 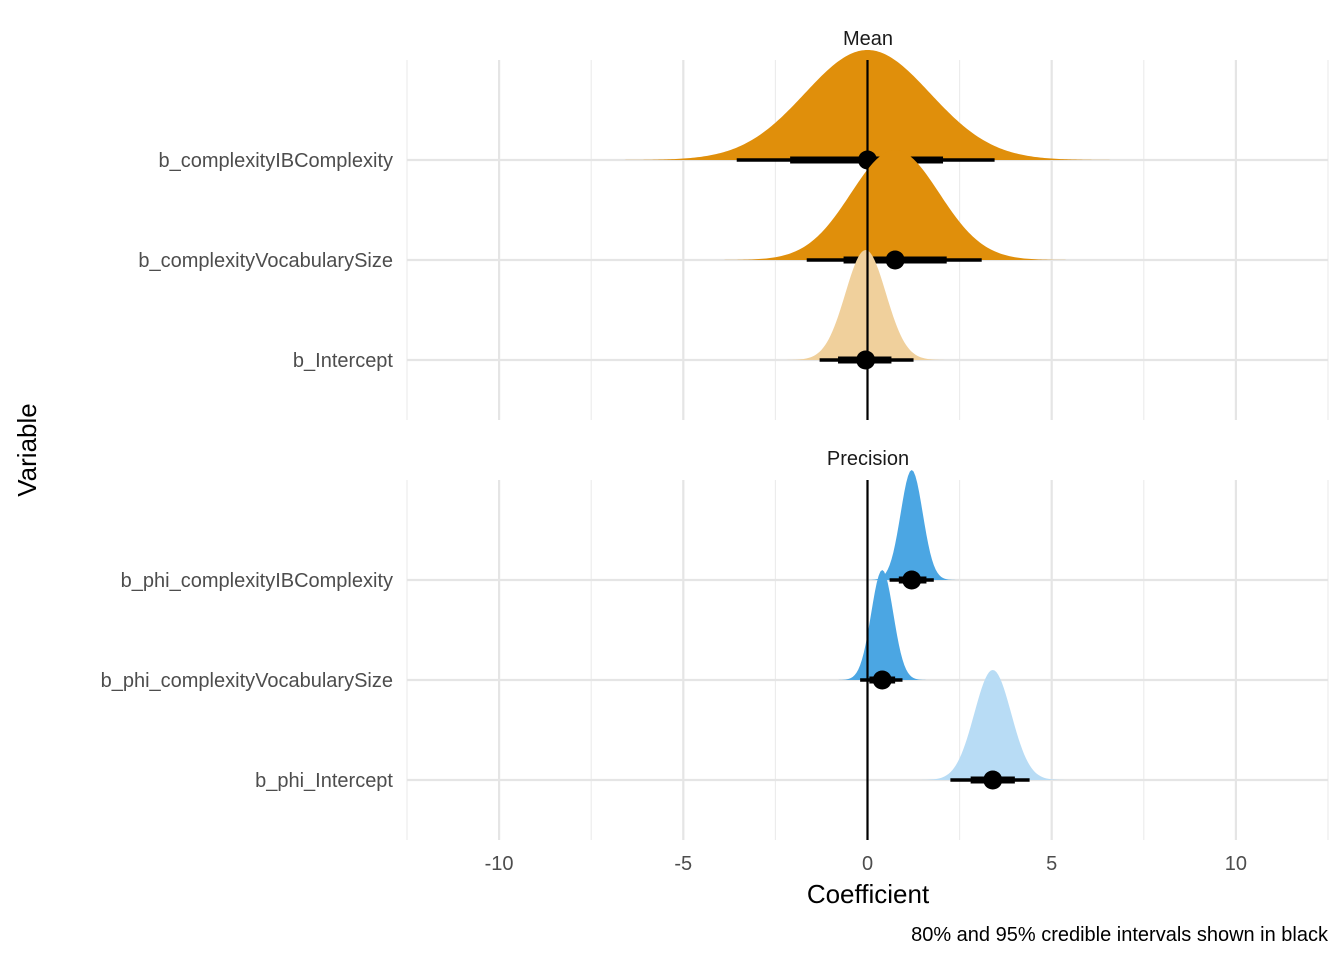 What do you see at coordinates (867, 864) in the screenshot?
I see `x-tick-label: 0` at bounding box center [867, 864].